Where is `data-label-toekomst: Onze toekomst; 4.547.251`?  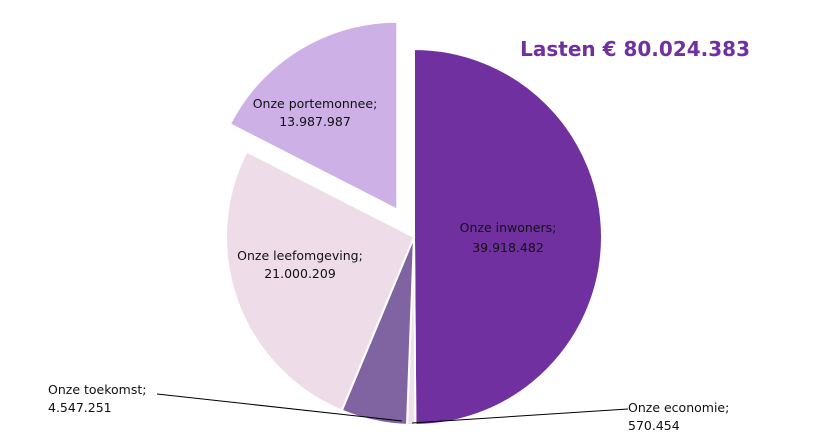 data-label-toekomst: Onze toekomst; 4.547.251 is located at coordinates (97, 398).